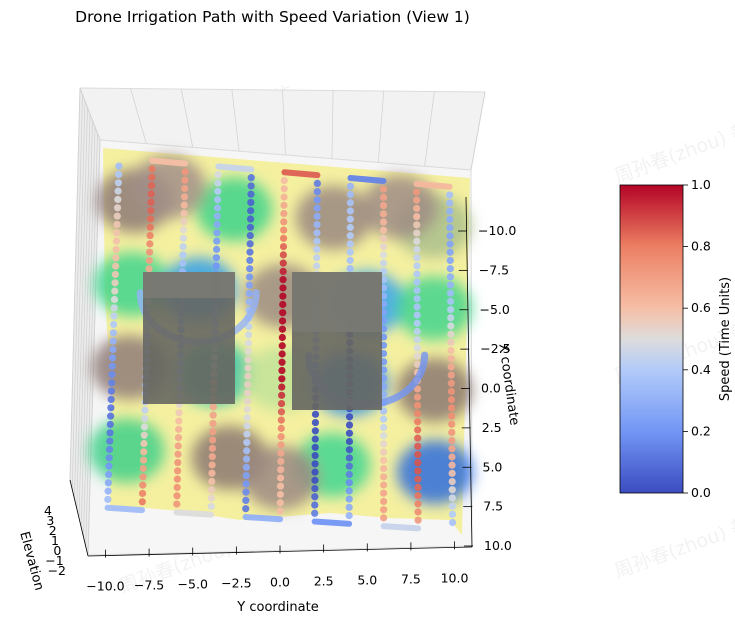  I want to click on y-tick-label: −2.5, so click(495, 348).